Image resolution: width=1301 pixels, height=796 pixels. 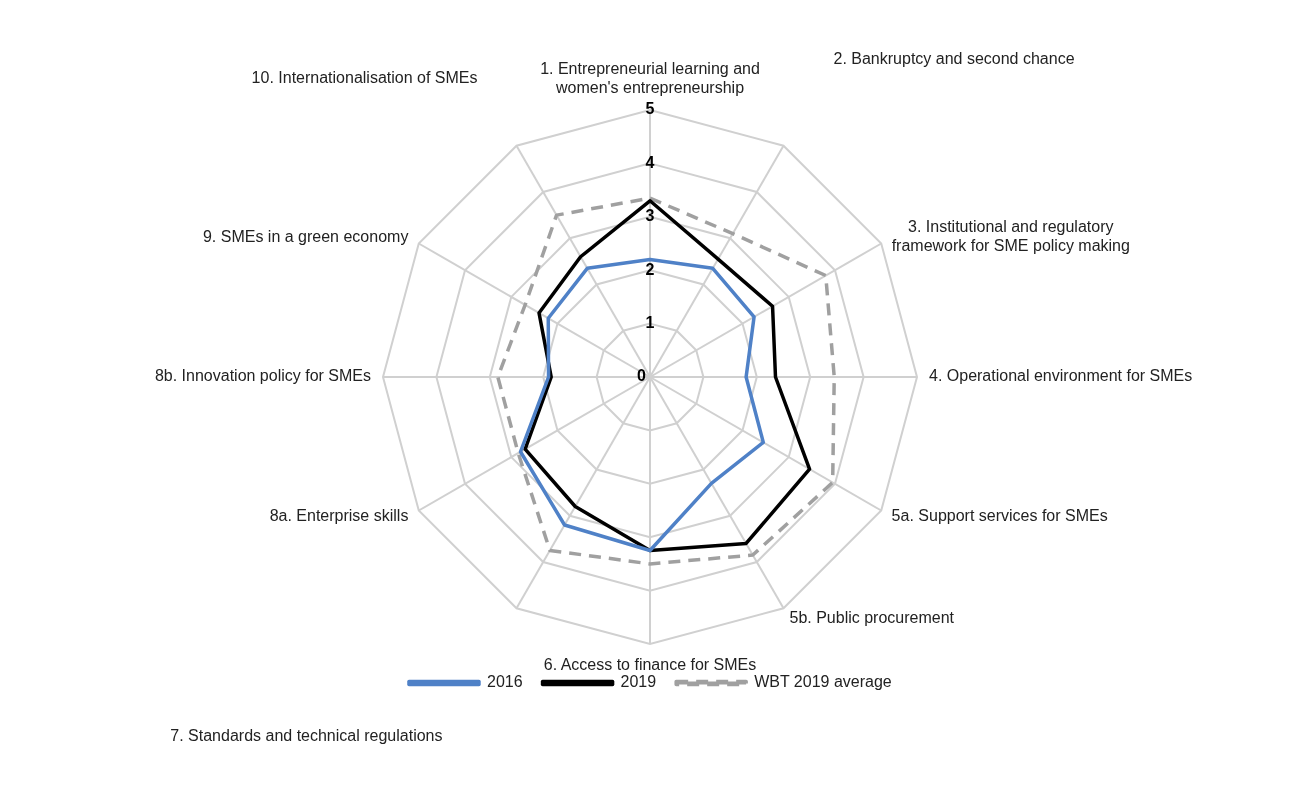 I want to click on y-tick-label: 1, so click(x=650, y=323).